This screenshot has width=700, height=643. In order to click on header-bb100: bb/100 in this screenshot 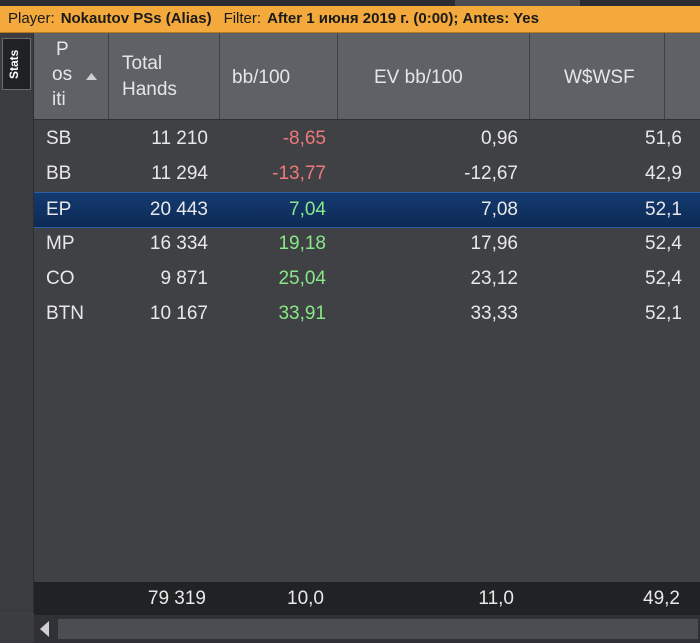, I will do `click(279, 76)`.